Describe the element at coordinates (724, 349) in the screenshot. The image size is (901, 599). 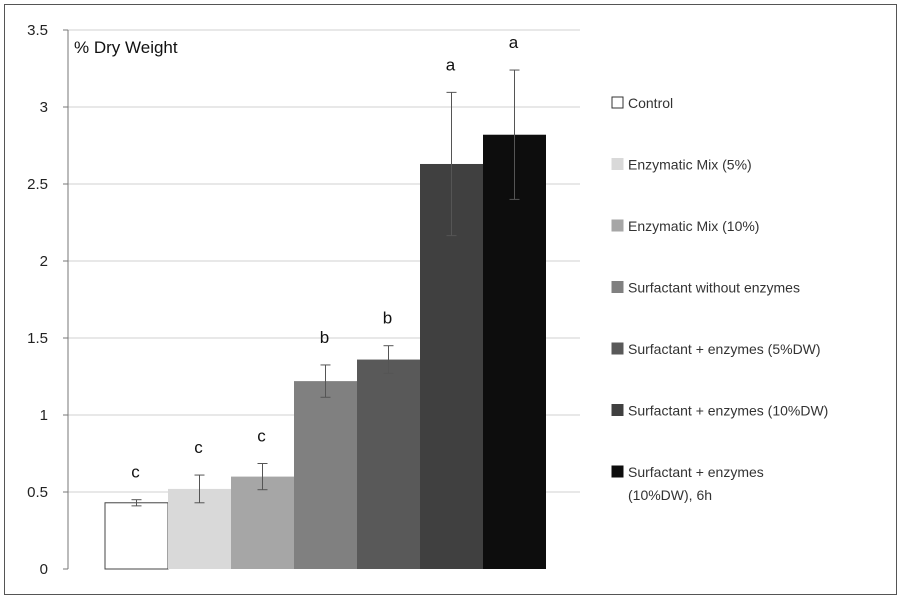
I see `legend-label: Surfactant + enzymes (5%DW)` at that location.